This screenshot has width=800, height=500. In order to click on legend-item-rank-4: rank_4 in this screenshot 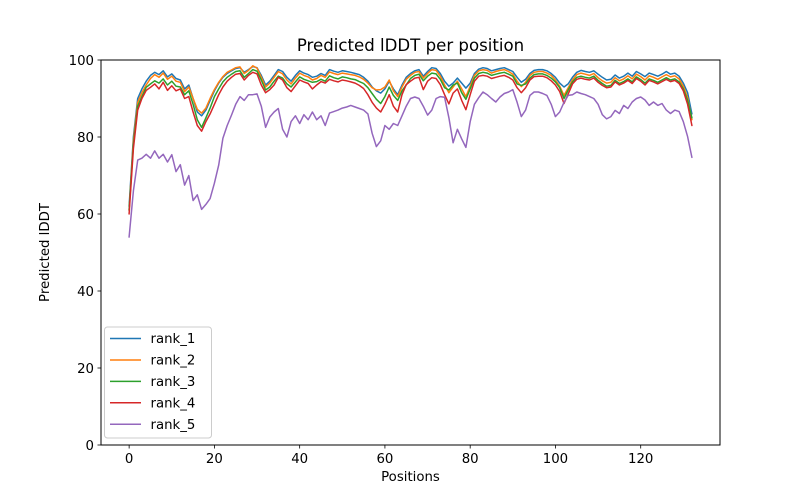, I will do `click(152, 404)`.